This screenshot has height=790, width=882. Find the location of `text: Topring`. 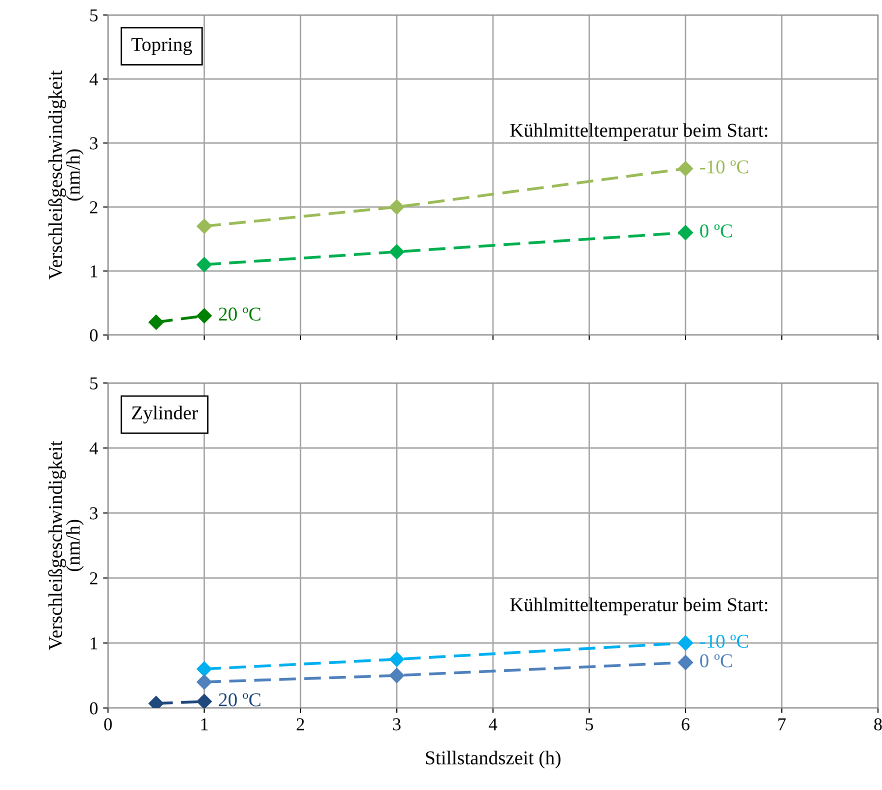

text: Topring is located at coordinates (161, 47).